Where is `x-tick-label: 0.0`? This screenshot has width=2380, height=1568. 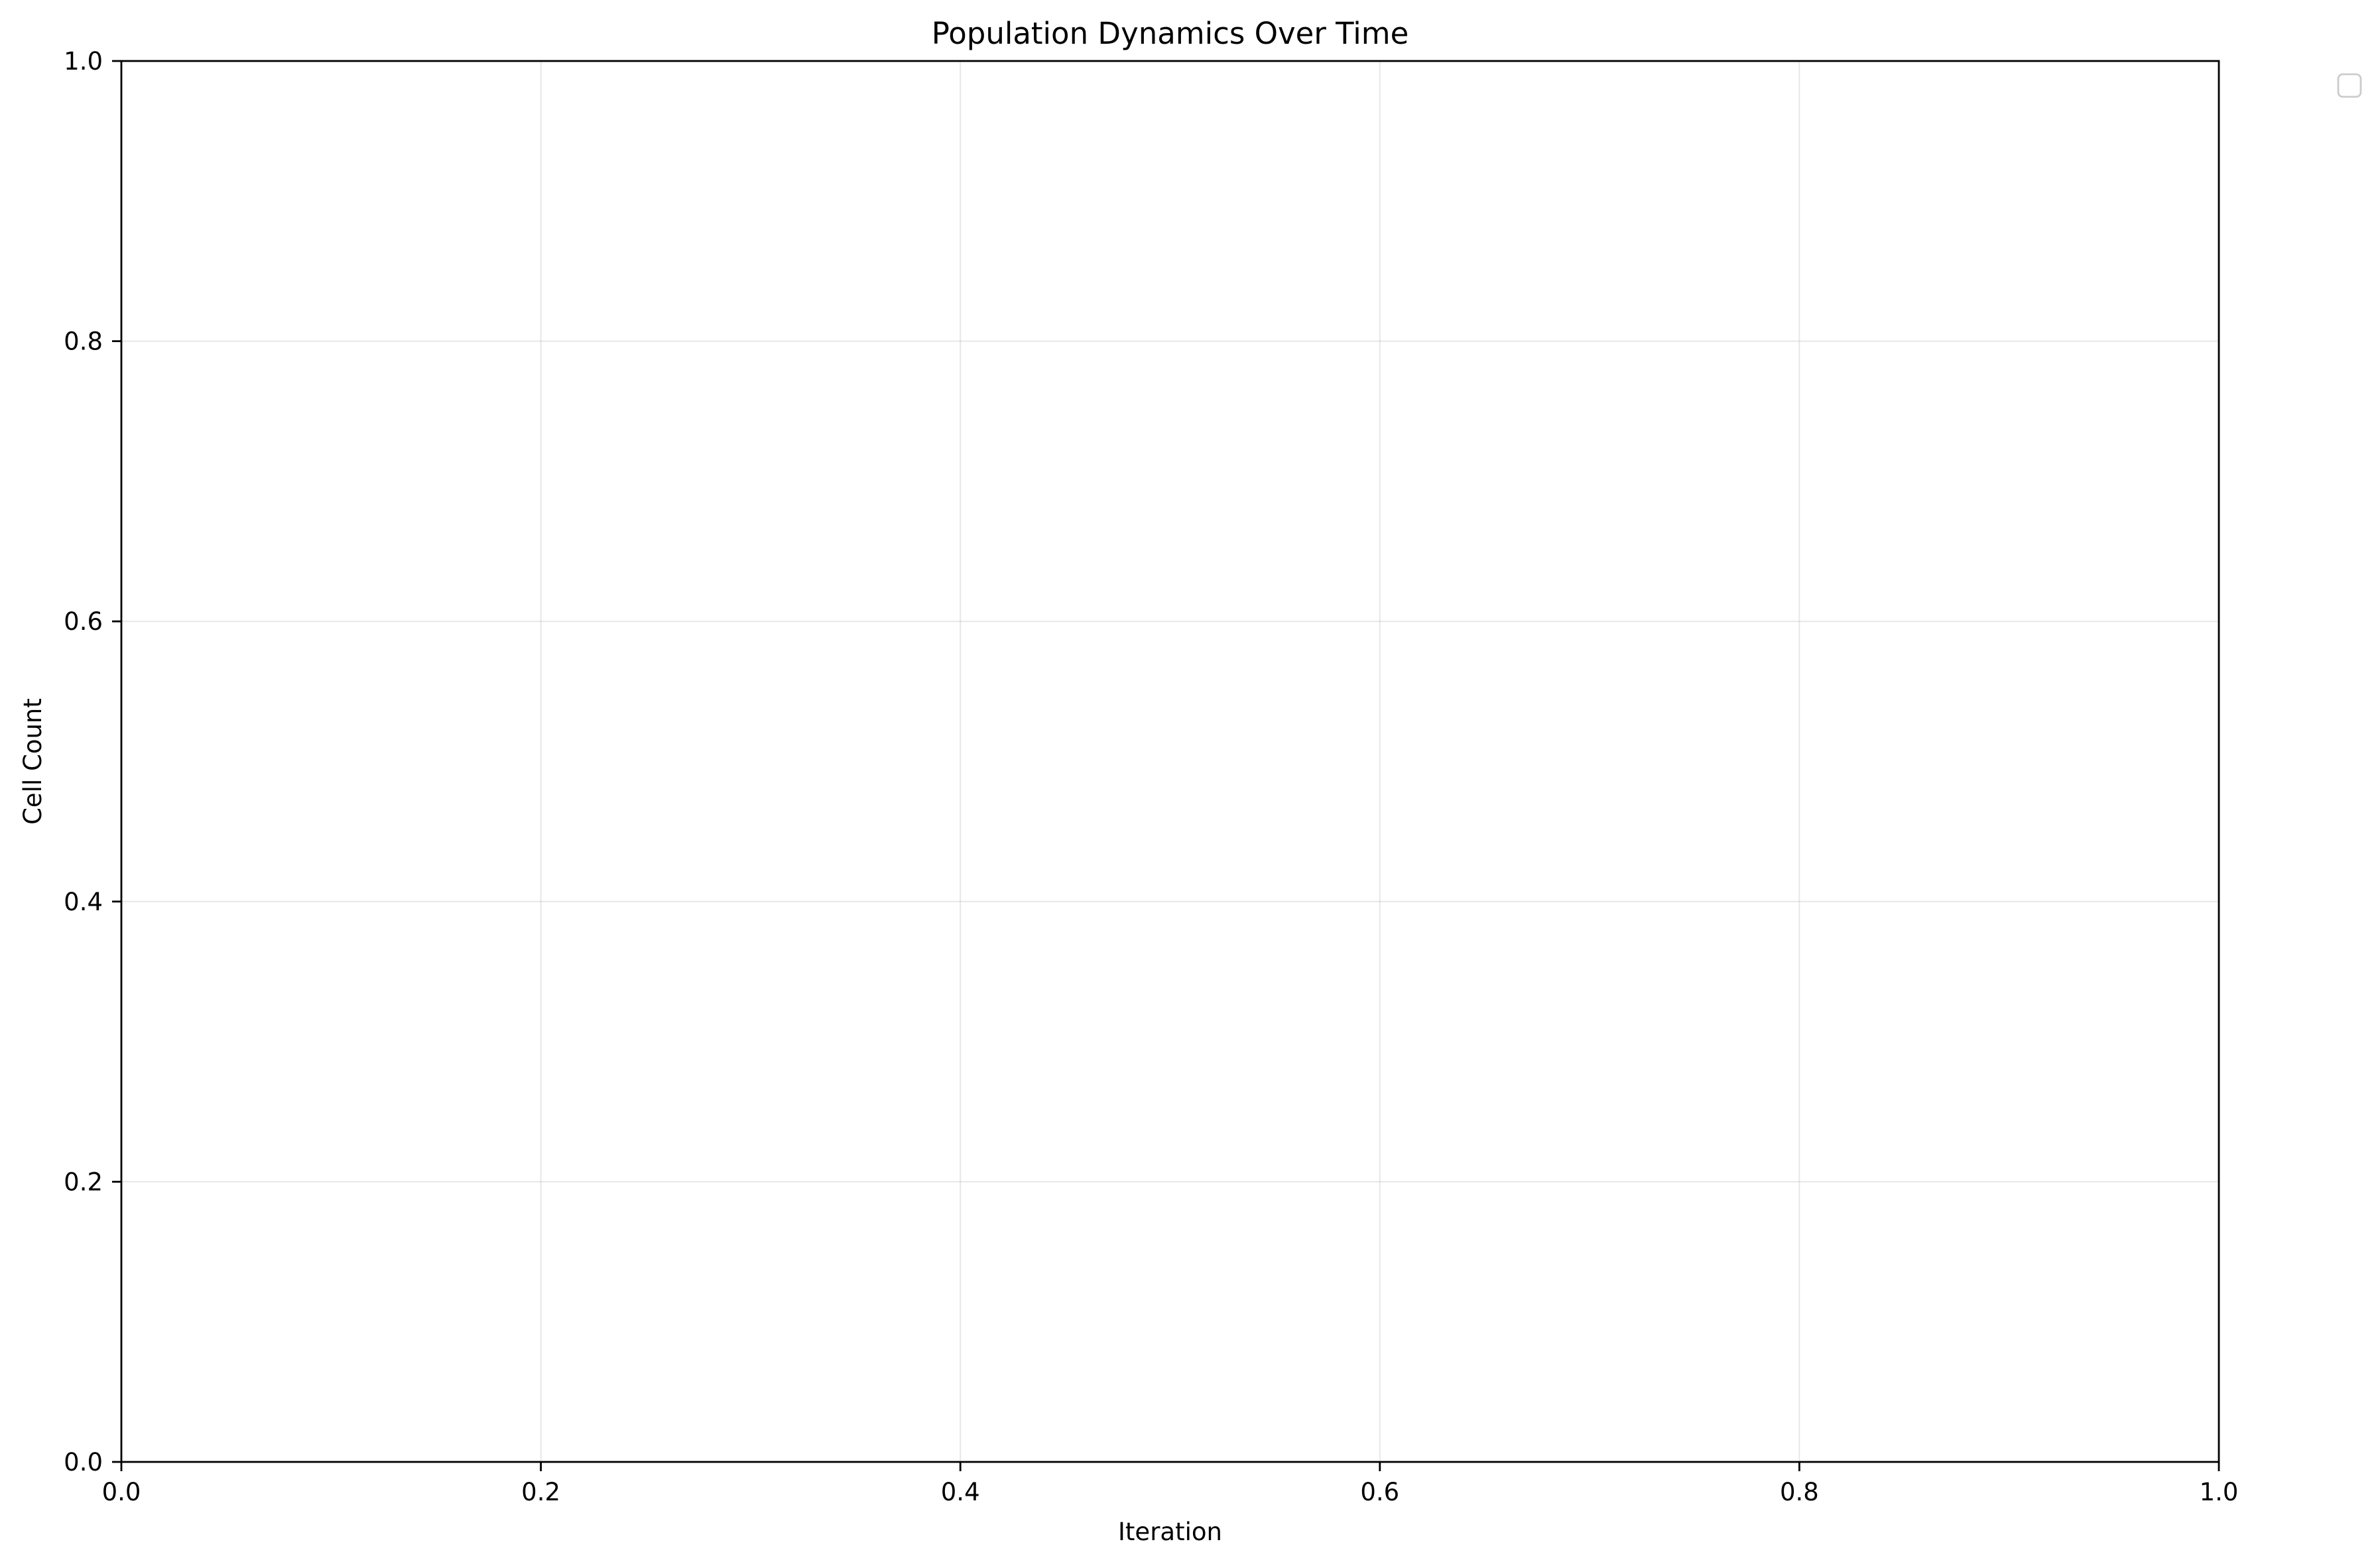 x-tick-label: 0.0 is located at coordinates (121, 1492).